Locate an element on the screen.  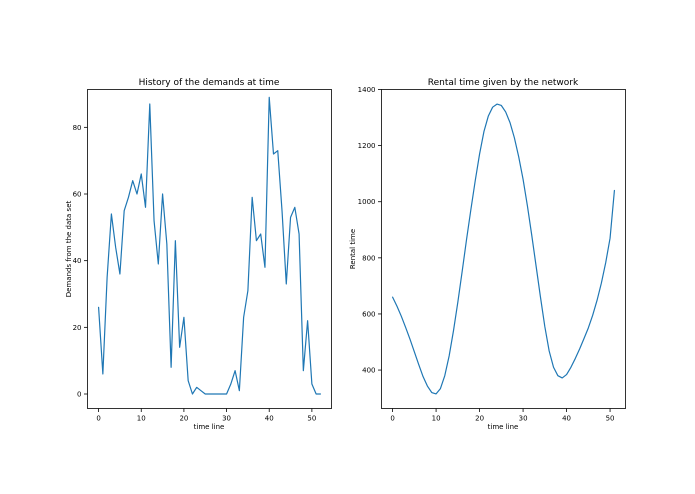
chart-title: History of the demands at time is located at coordinates (209, 83).